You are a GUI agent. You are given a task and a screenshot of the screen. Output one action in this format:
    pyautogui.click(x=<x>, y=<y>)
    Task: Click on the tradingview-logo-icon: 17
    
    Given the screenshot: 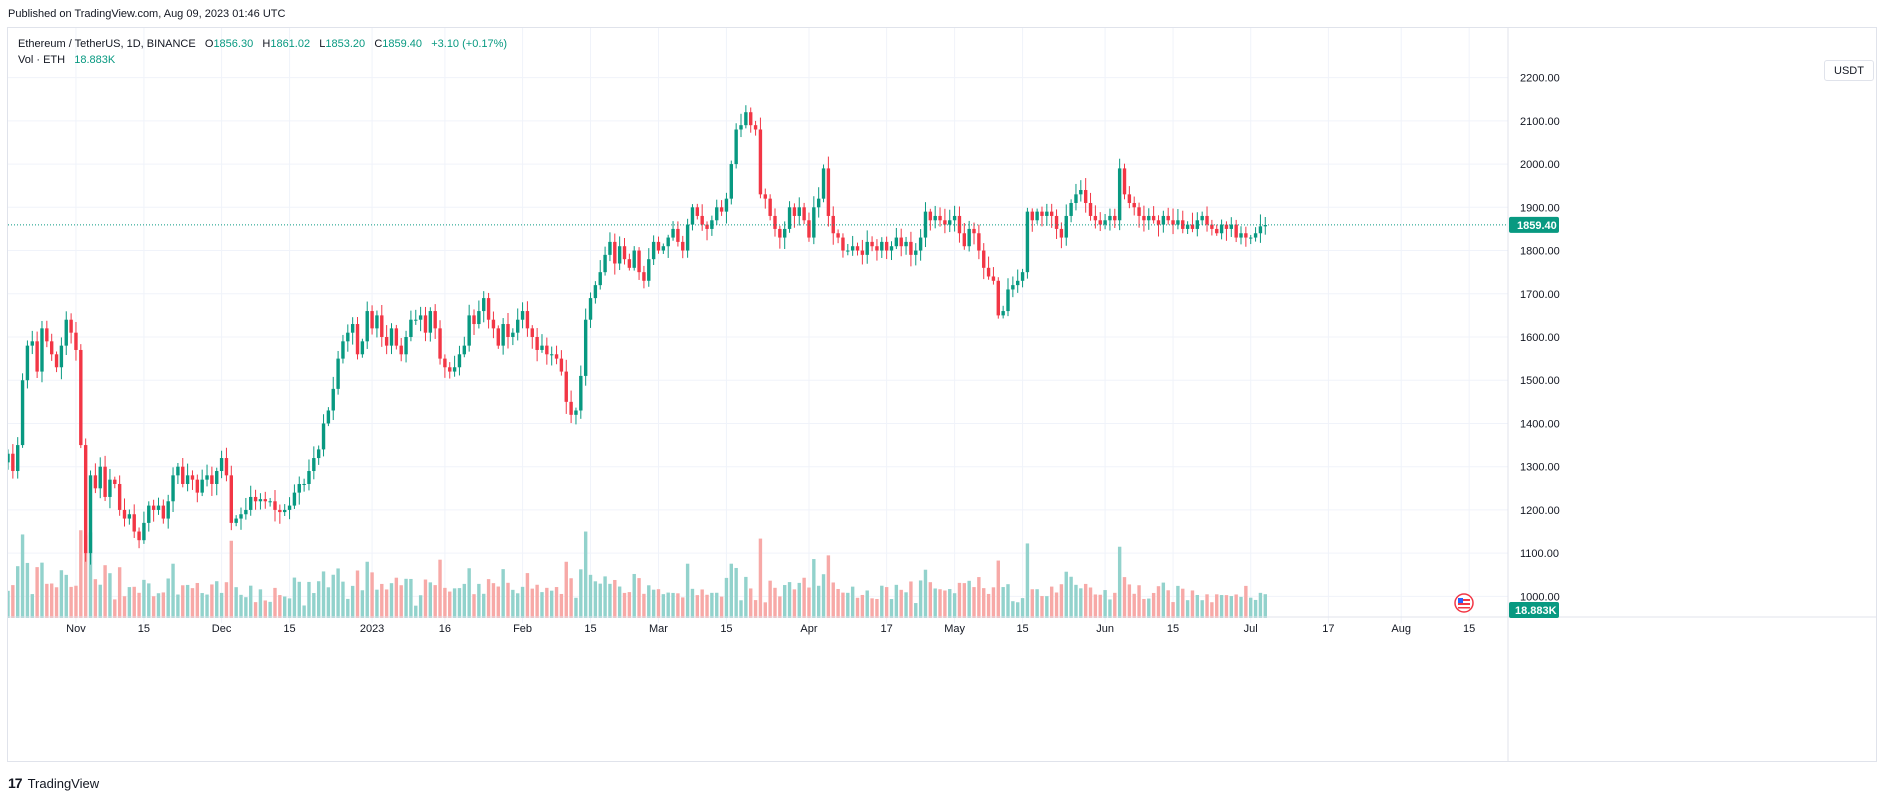 What is the action you would take?
    pyautogui.click(x=15, y=783)
    